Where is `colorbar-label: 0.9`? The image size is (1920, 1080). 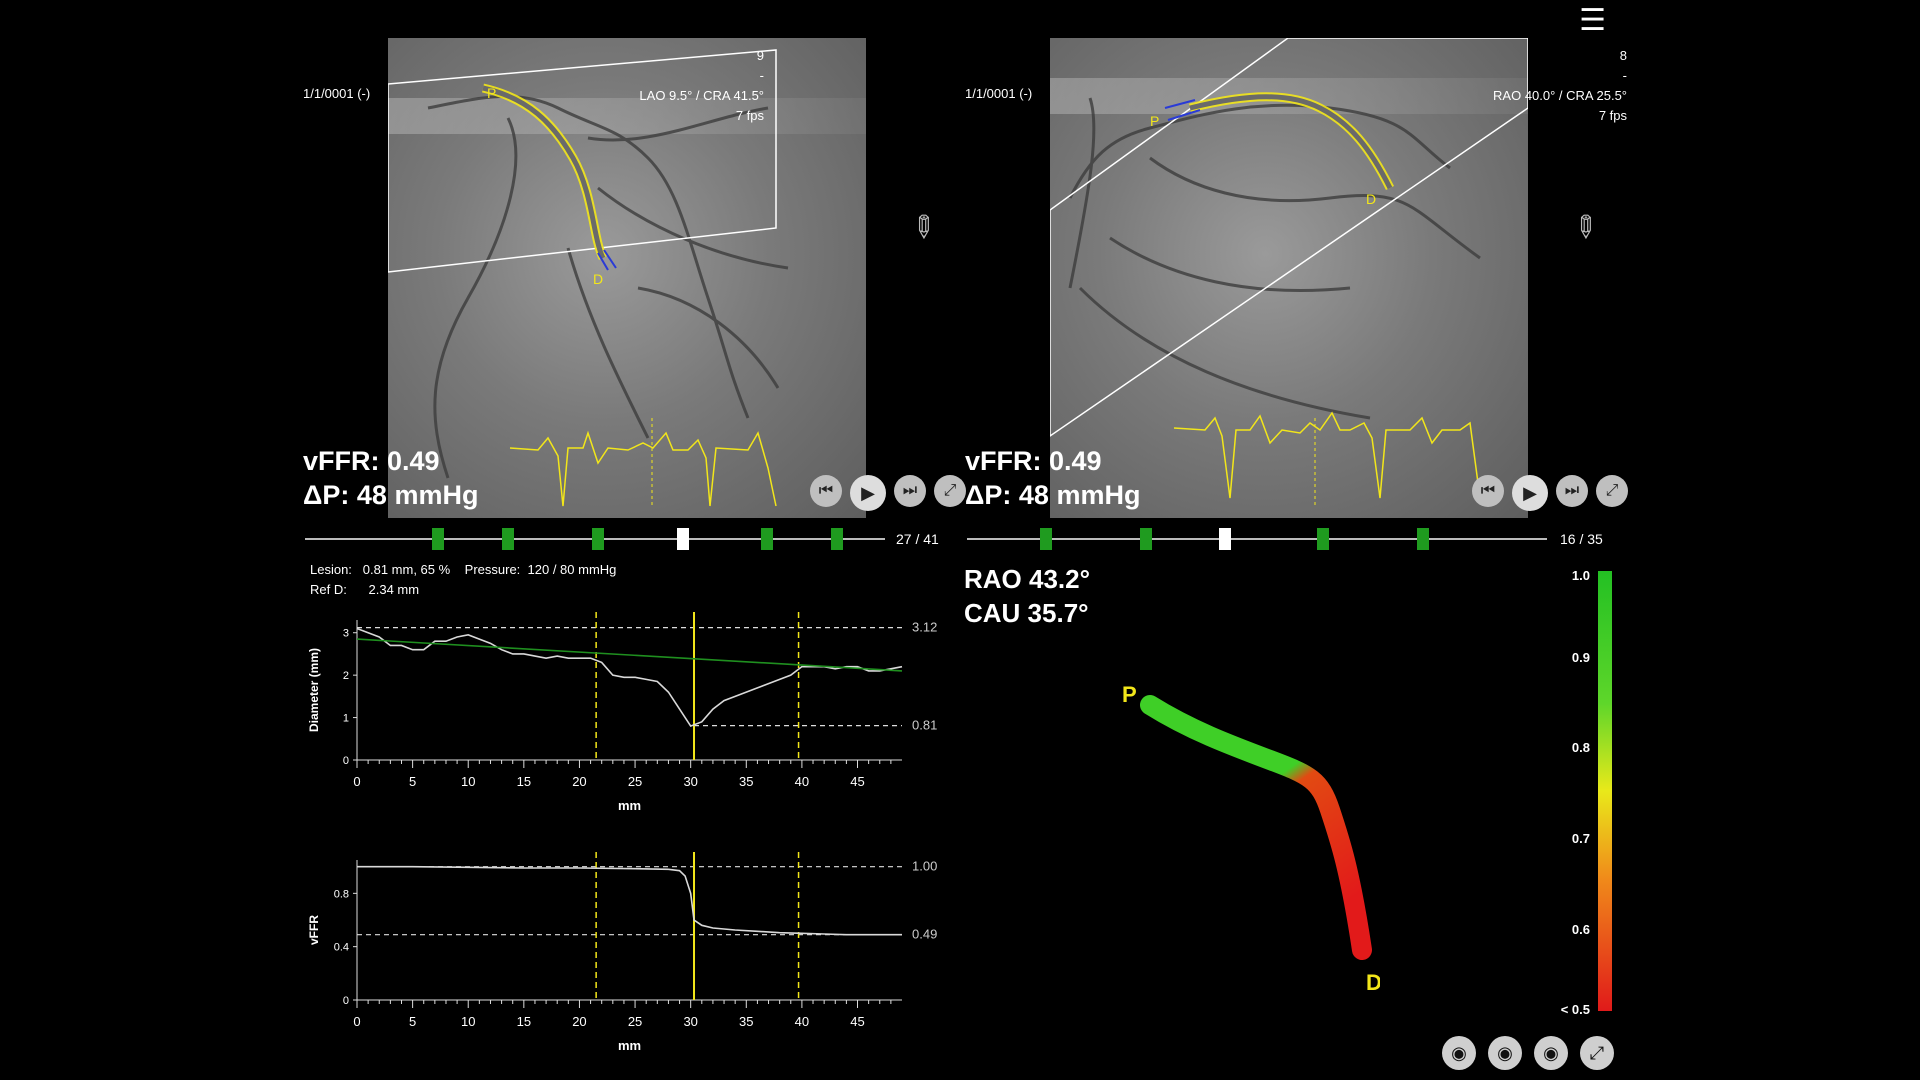 colorbar-label: 0.9 is located at coordinates (1580, 657).